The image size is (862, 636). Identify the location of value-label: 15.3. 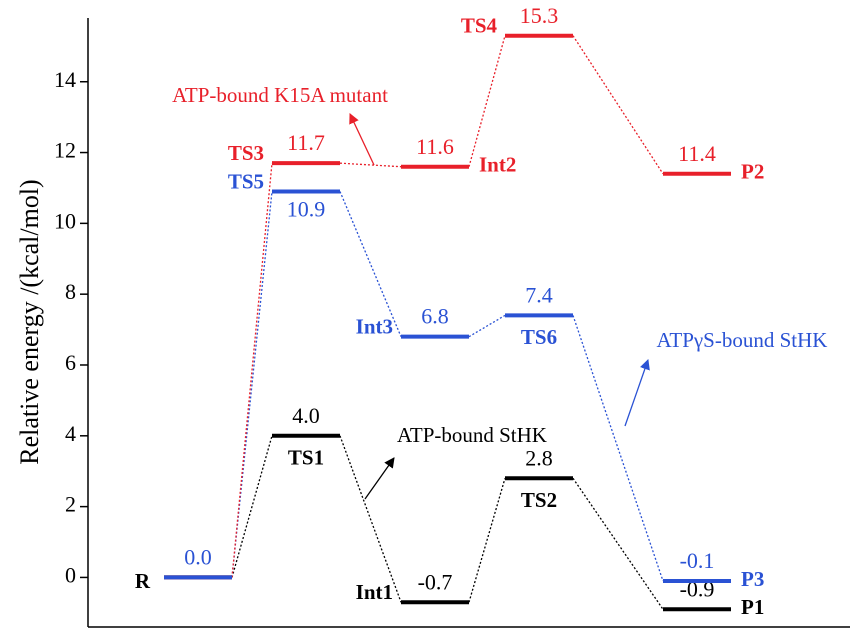
(539, 15).